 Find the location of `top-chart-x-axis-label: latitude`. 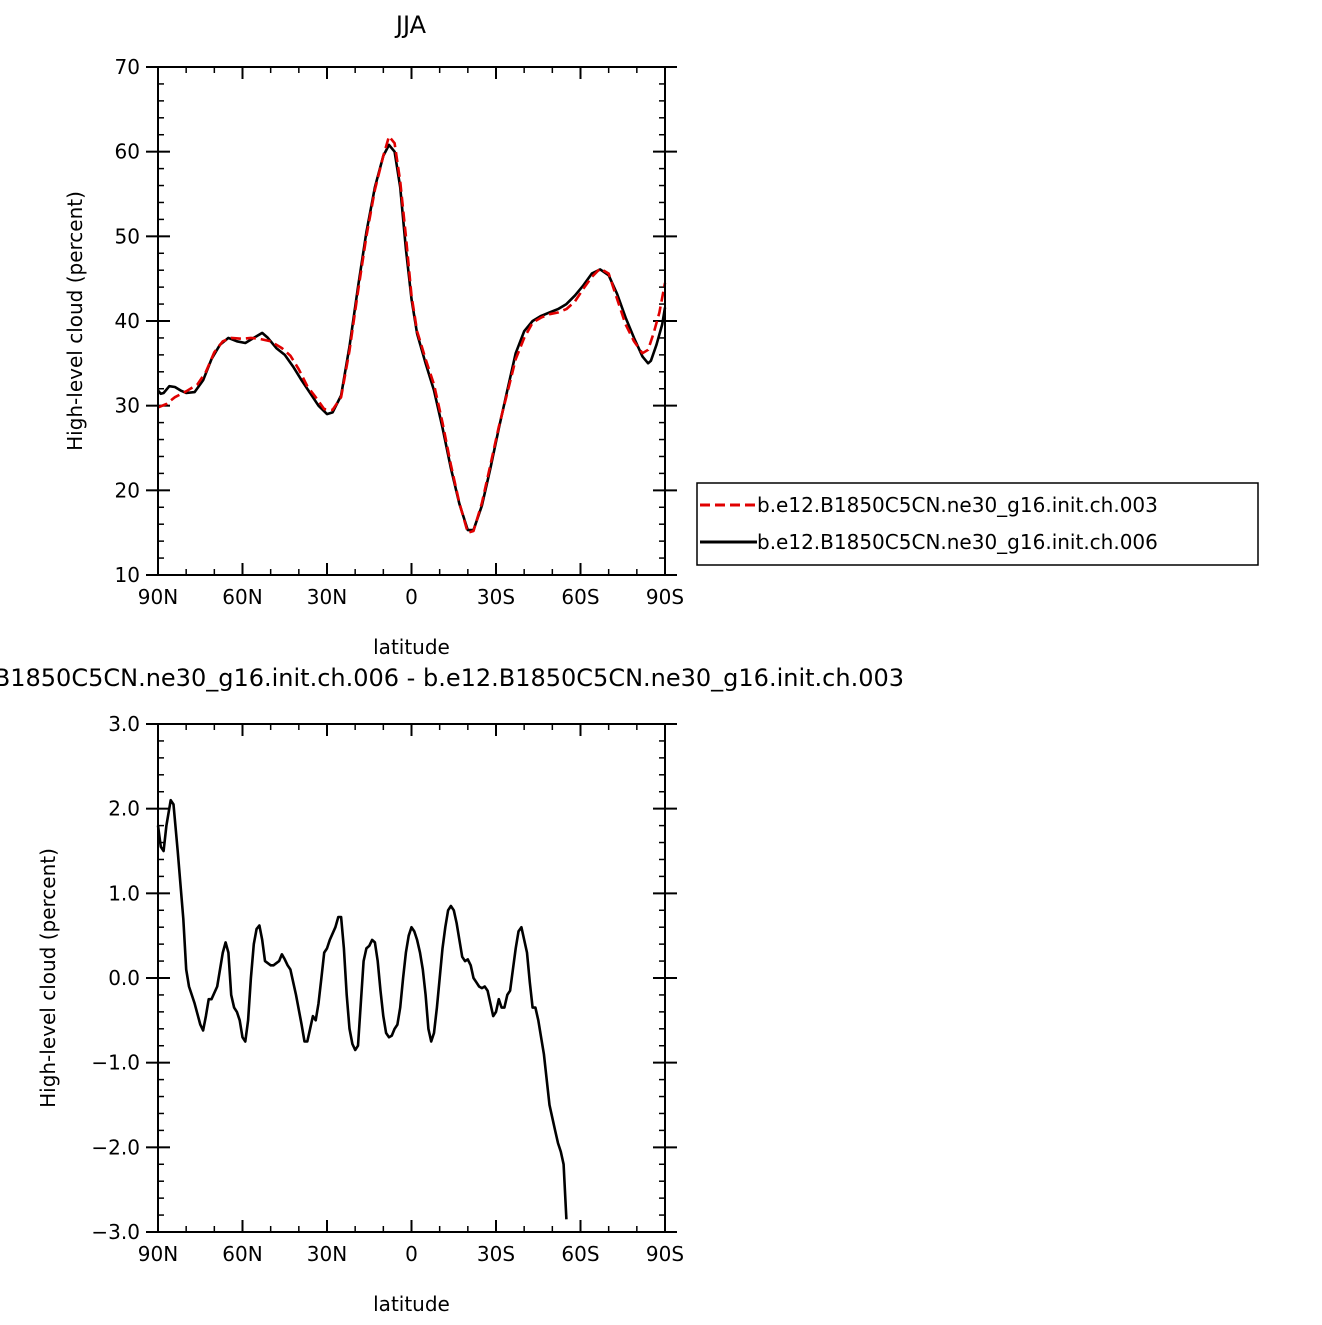

top-chart-x-axis-label: latitude is located at coordinates (411, 647).